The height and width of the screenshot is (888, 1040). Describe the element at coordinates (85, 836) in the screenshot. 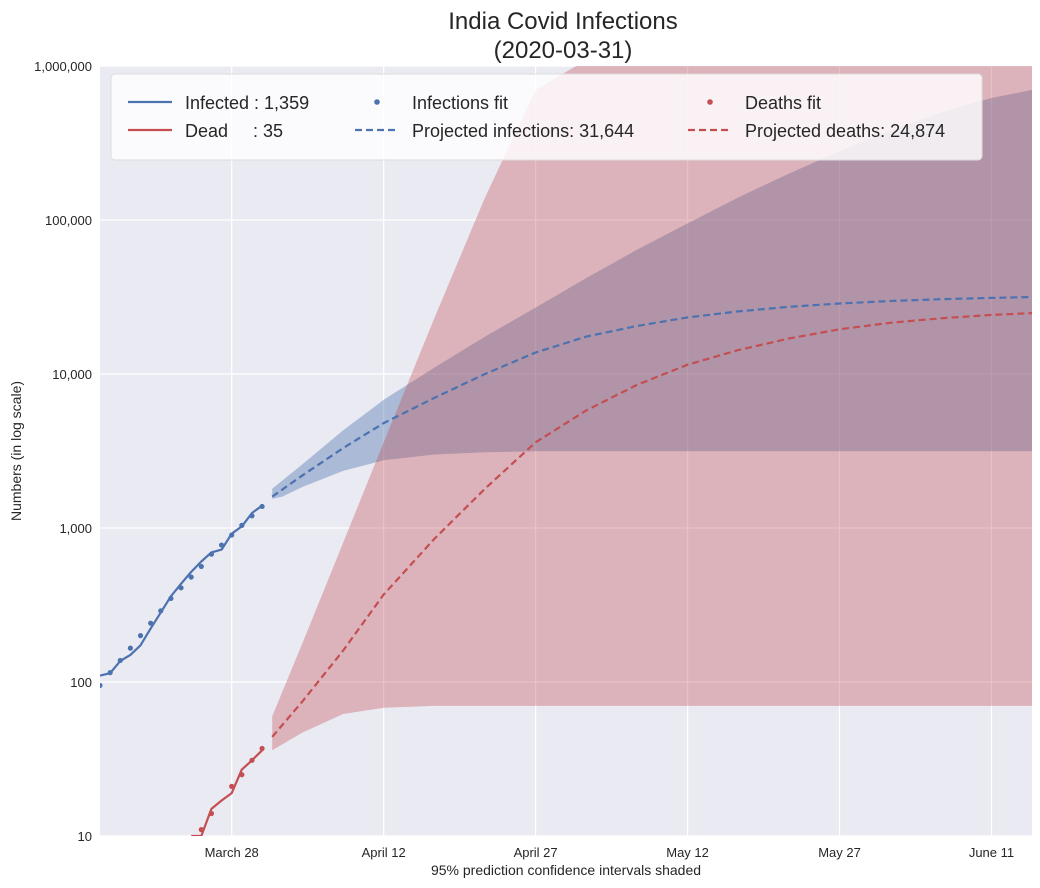

I see `y-tick-label: 10` at that location.